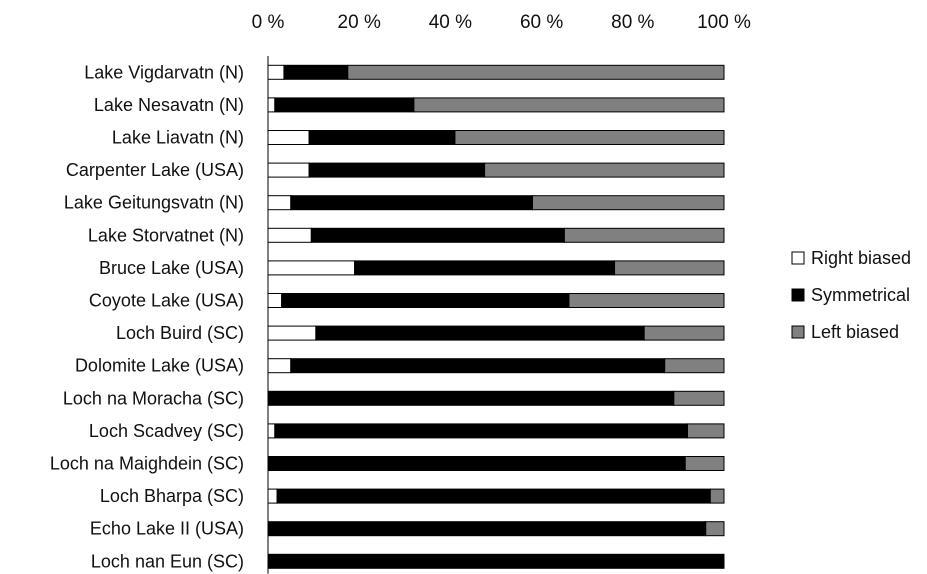  What do you see at coordinates (359, 22) in the screenshot?
I see `x-tick-label: 20 %` at bounding box center [359, 22].